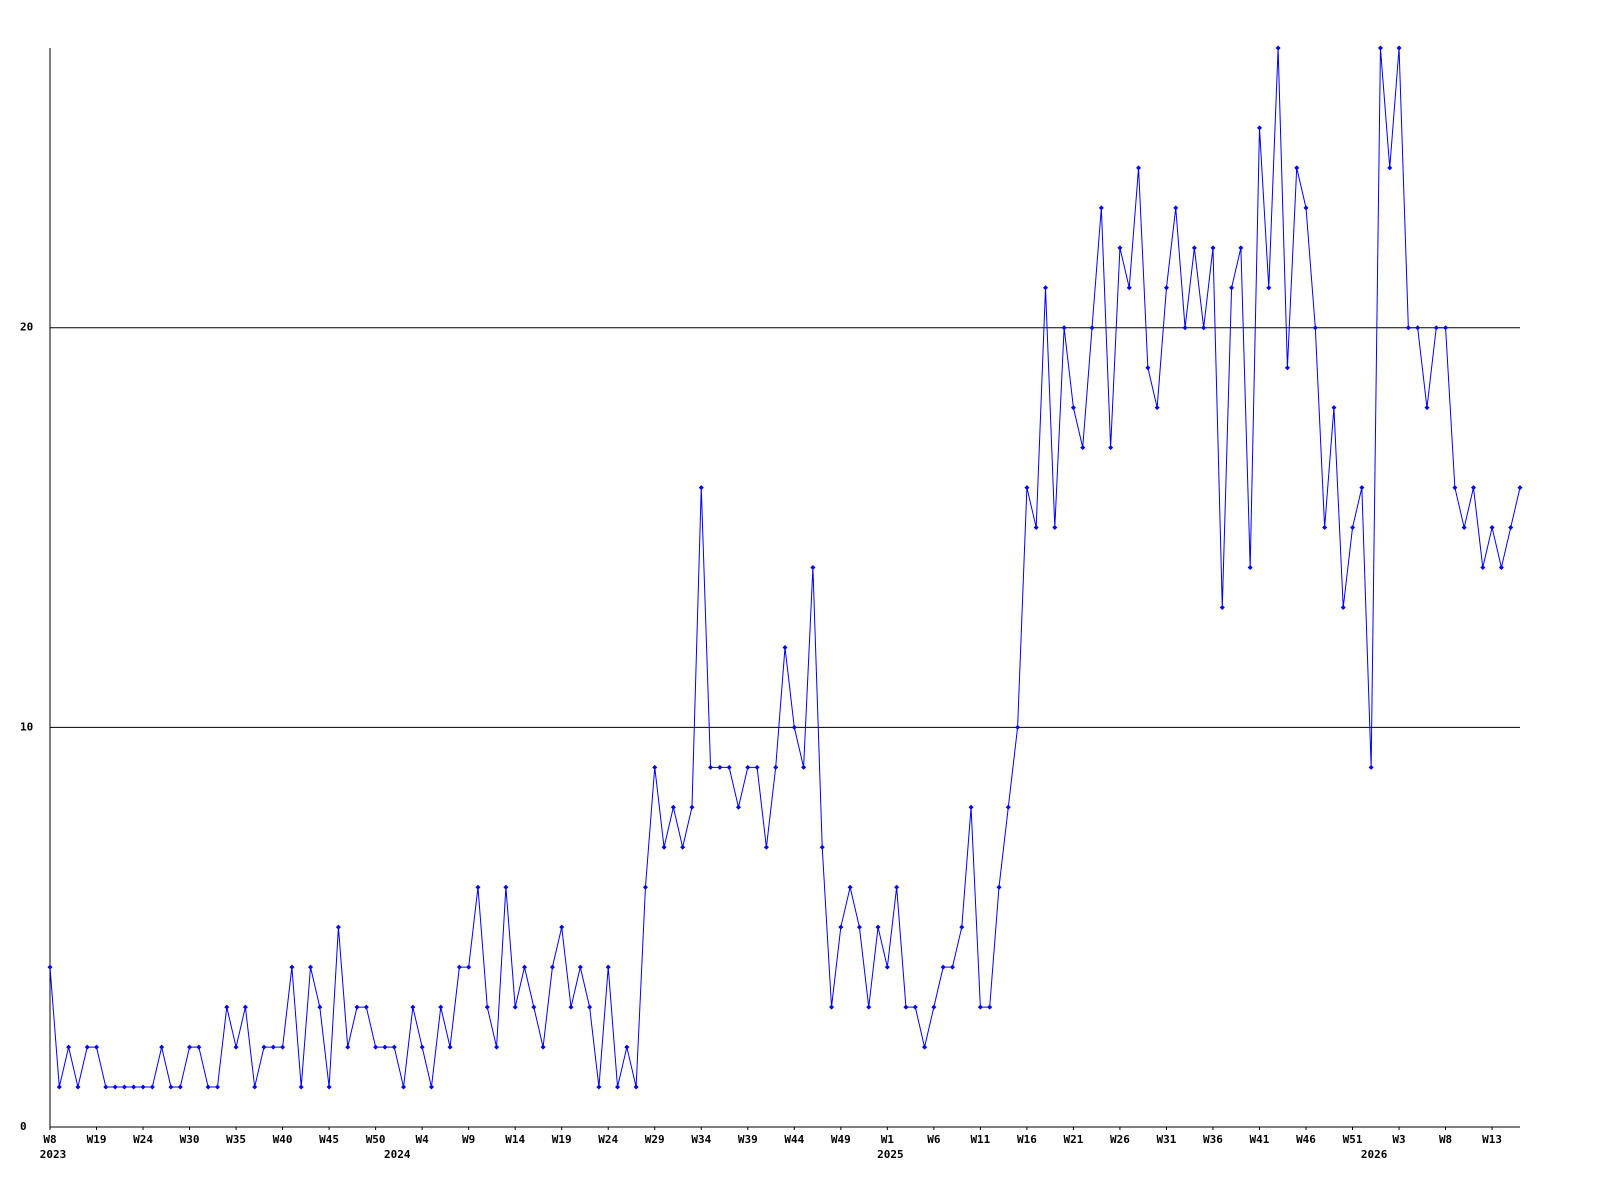  Describe the element at coordinates (23, 1126) in the screenshot. I see `y-tick-label: 0` at that location.